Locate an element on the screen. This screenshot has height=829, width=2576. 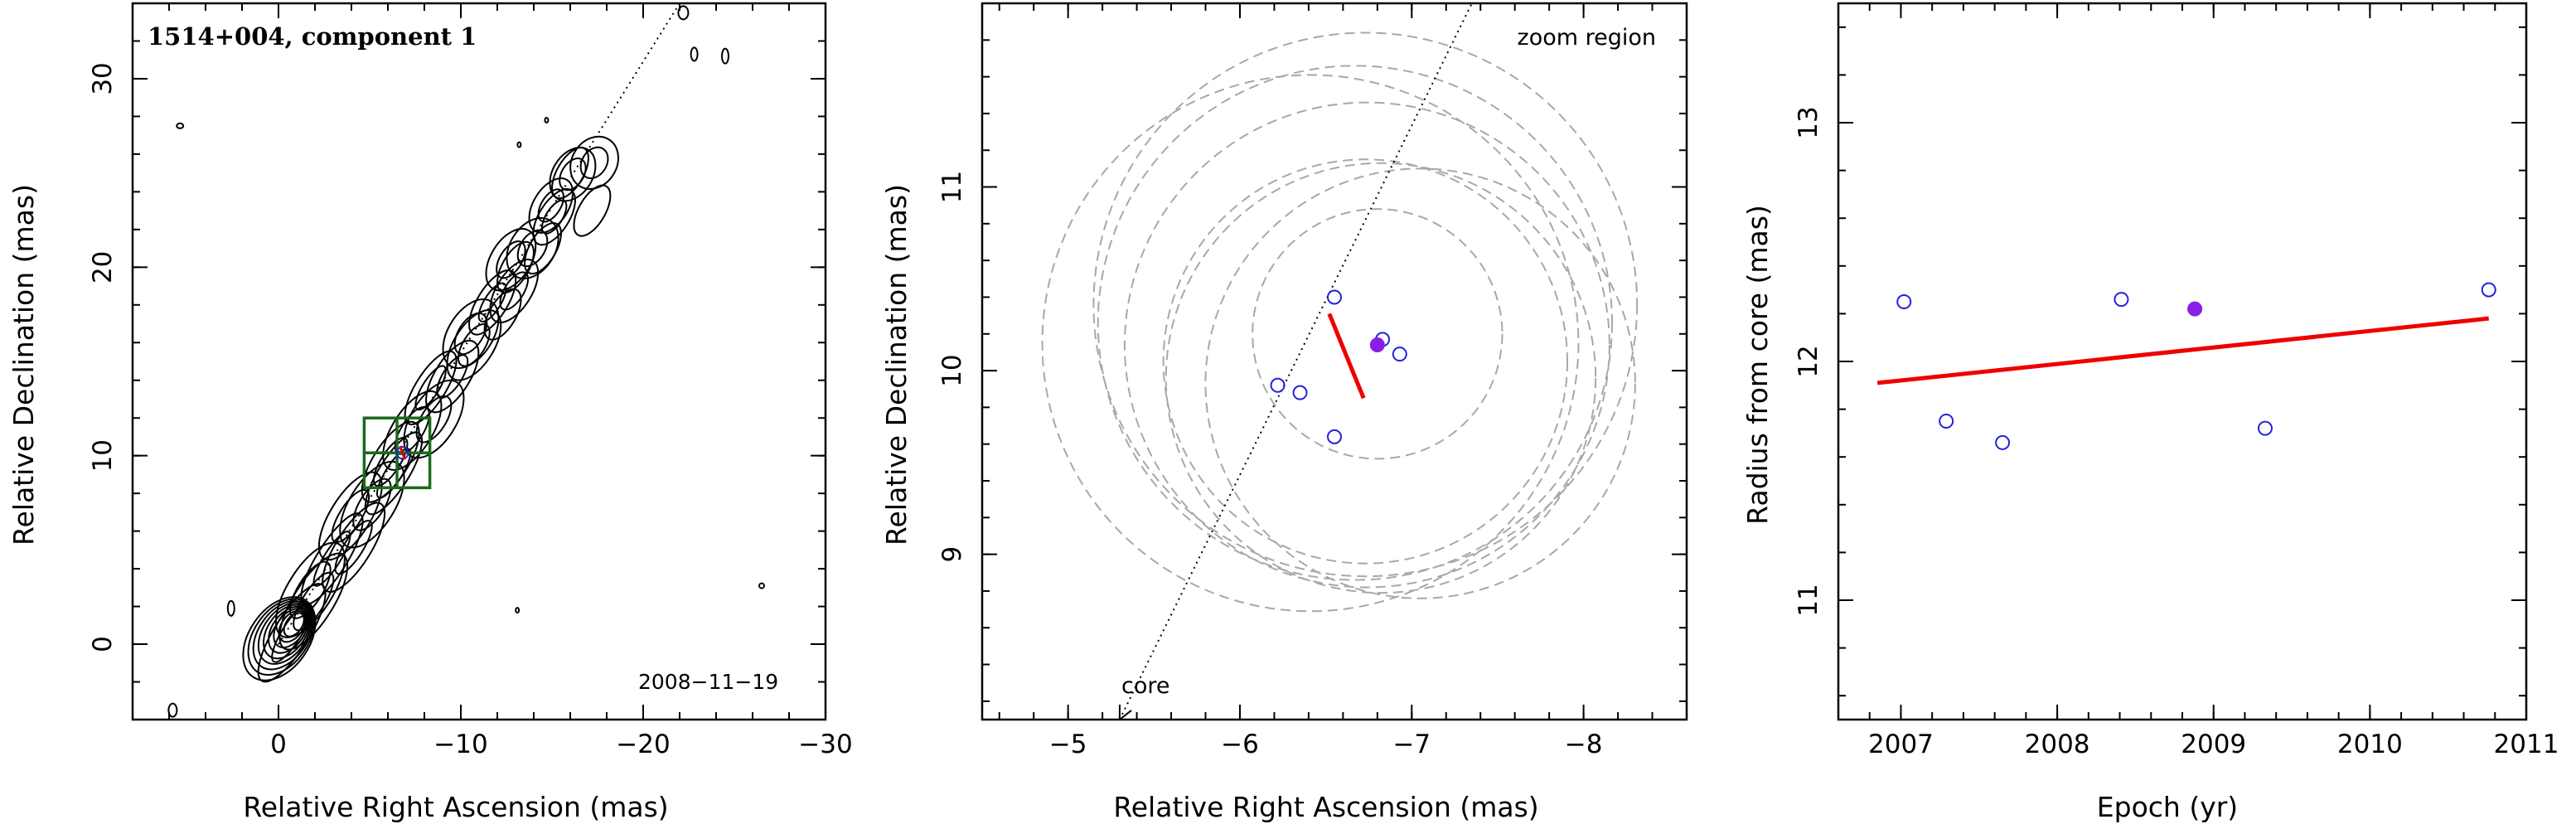
radius-plot-area is located at coordinates (2186, 366).